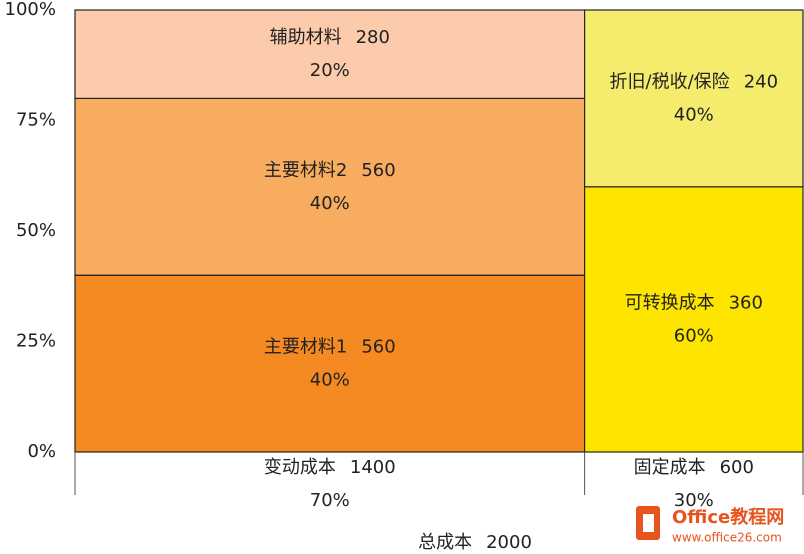 The width and height of the screenshot is (804, 554). I want to click on label: 辅助材料 280, so click(330, 37).